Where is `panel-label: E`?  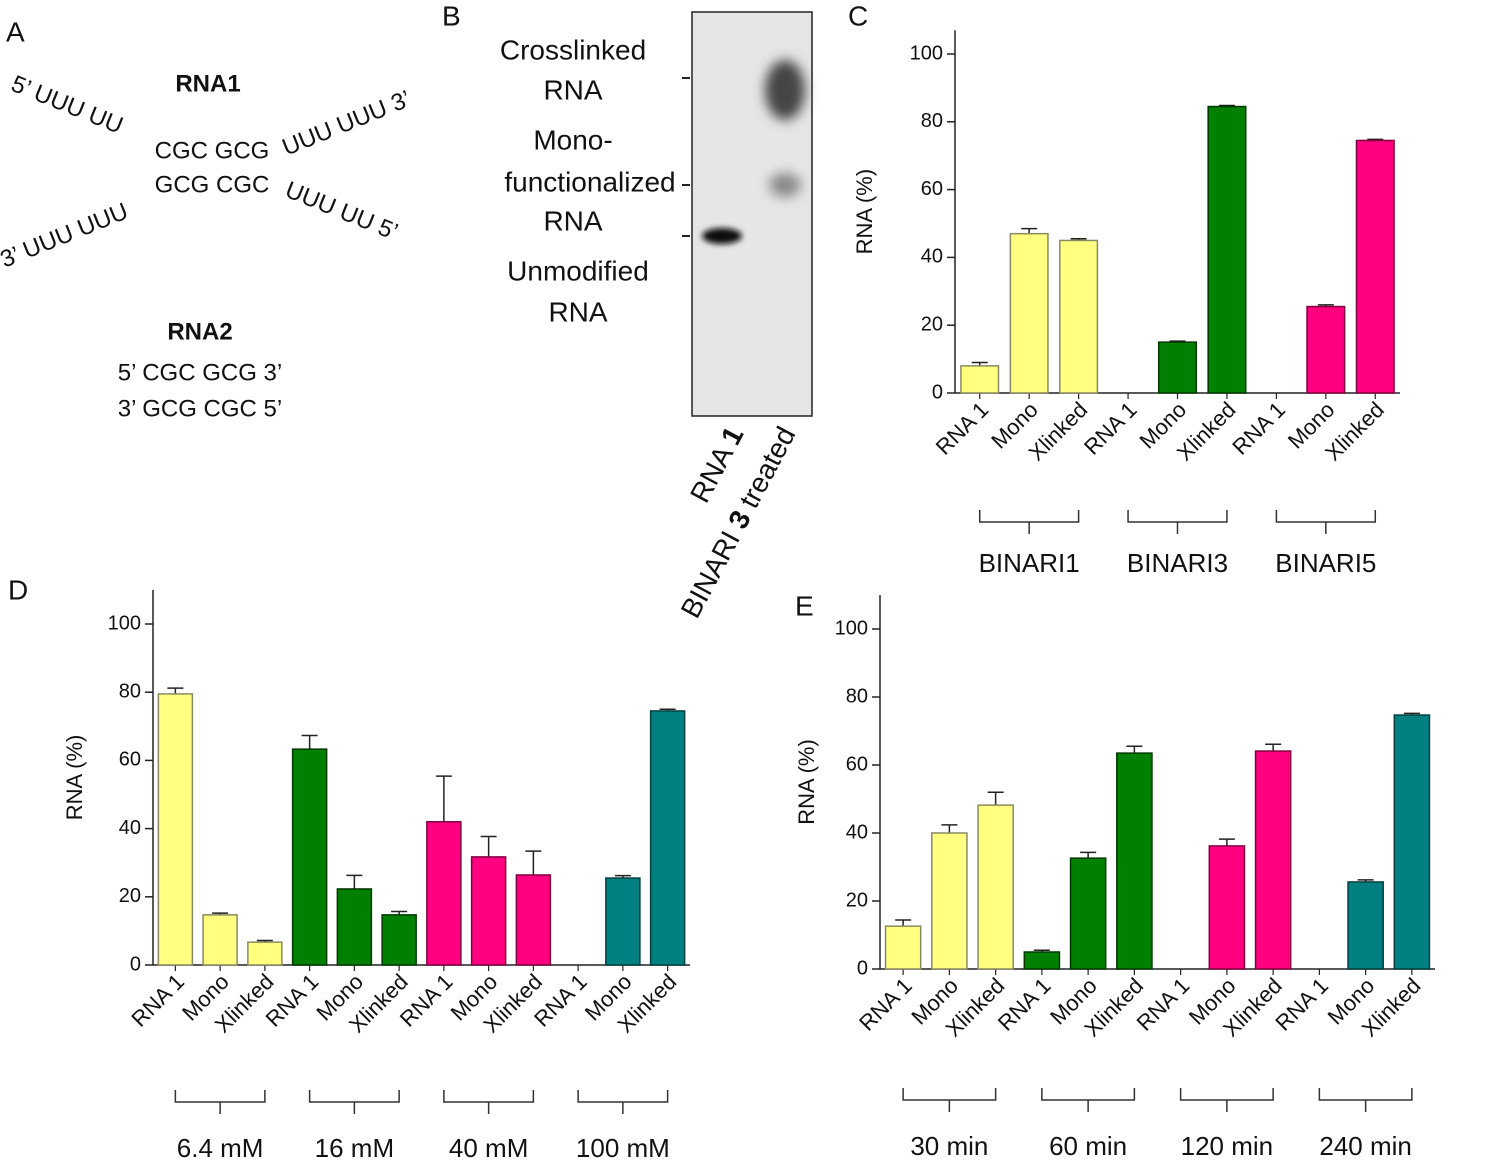 panel-label: E is located at coordinates (804, 605).